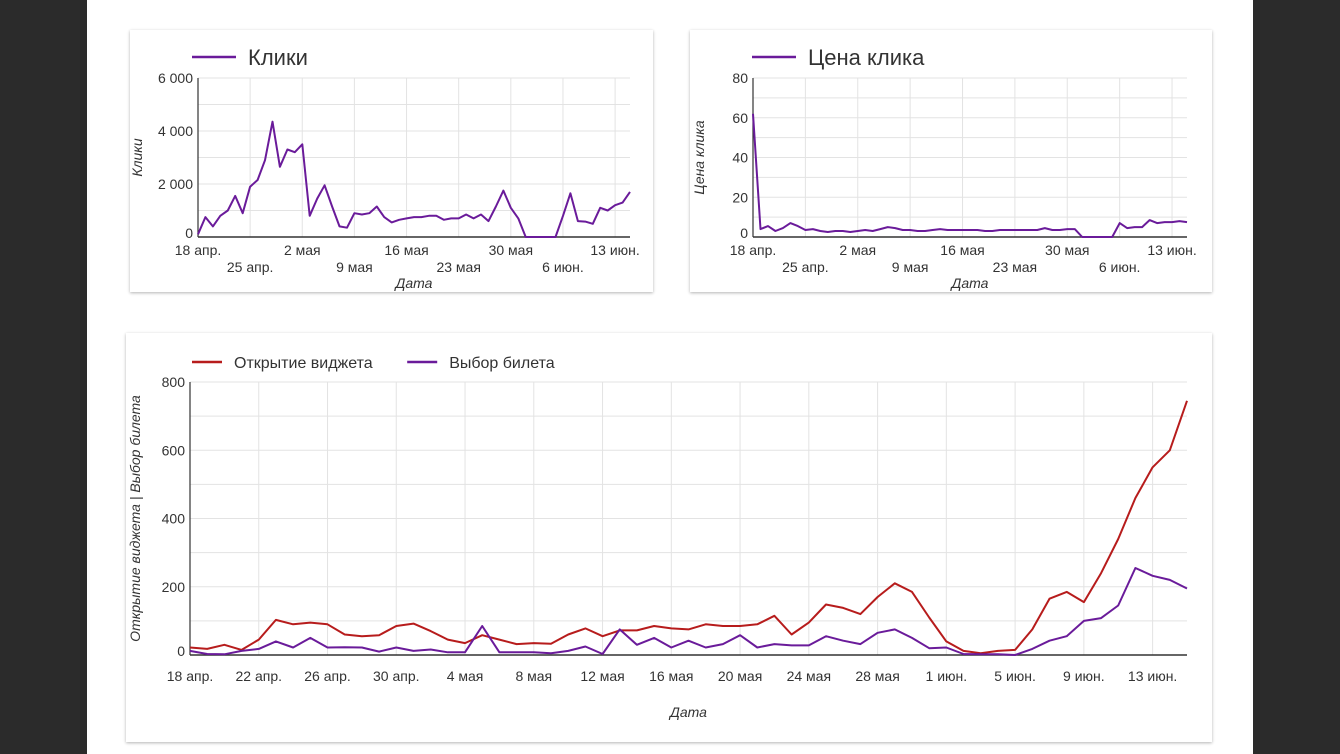  What do you see at coordinates (533, 676) in the screenshot?
I see `x-tick-label: 8 мая` at bounding box center [533, 676].